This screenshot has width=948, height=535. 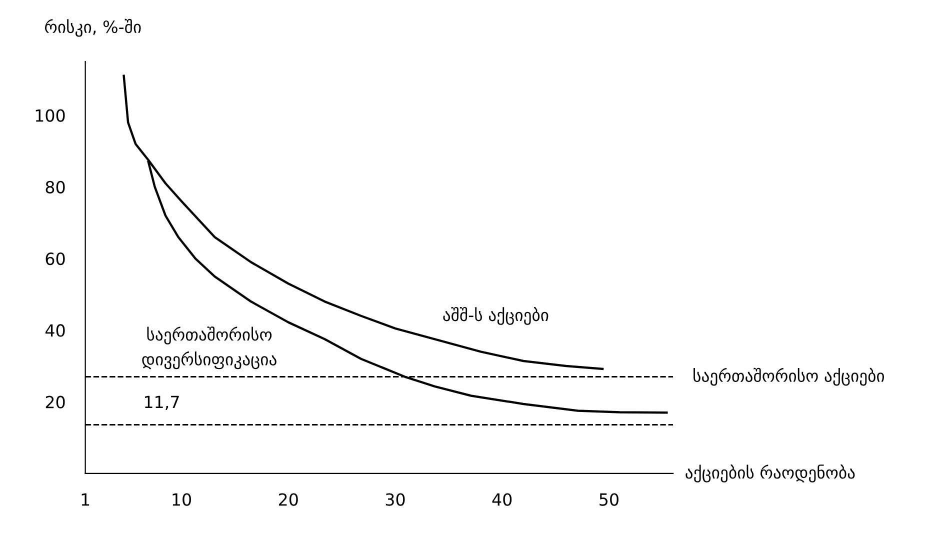 I want to click on x-tick-label: 30, so click(x=395, y=499).